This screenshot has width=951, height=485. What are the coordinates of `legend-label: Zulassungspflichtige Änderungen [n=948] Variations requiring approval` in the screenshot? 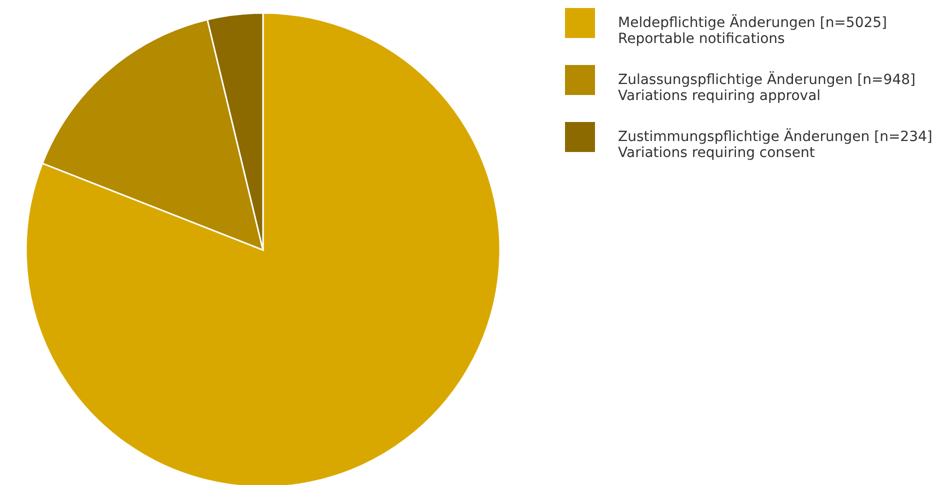 It's located at (767, 87).